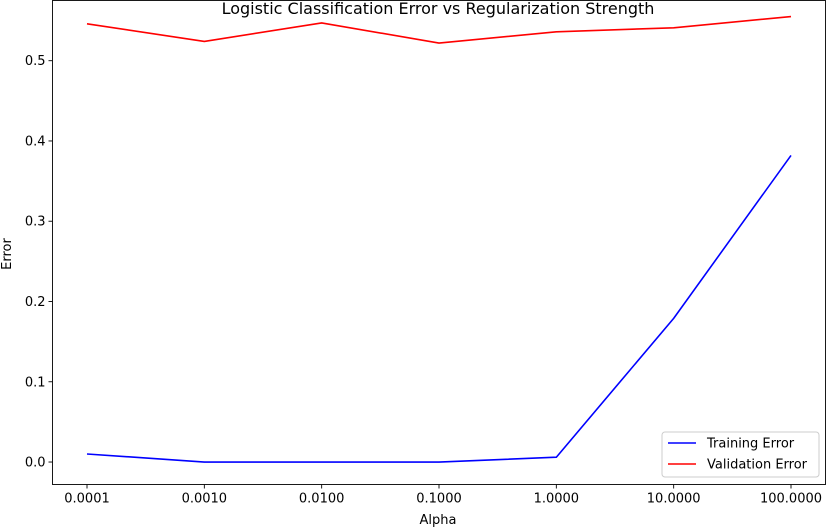  Describe the element at coordinates (439, 29) in the screenshot. I see `series-line-validation-error` at that location.